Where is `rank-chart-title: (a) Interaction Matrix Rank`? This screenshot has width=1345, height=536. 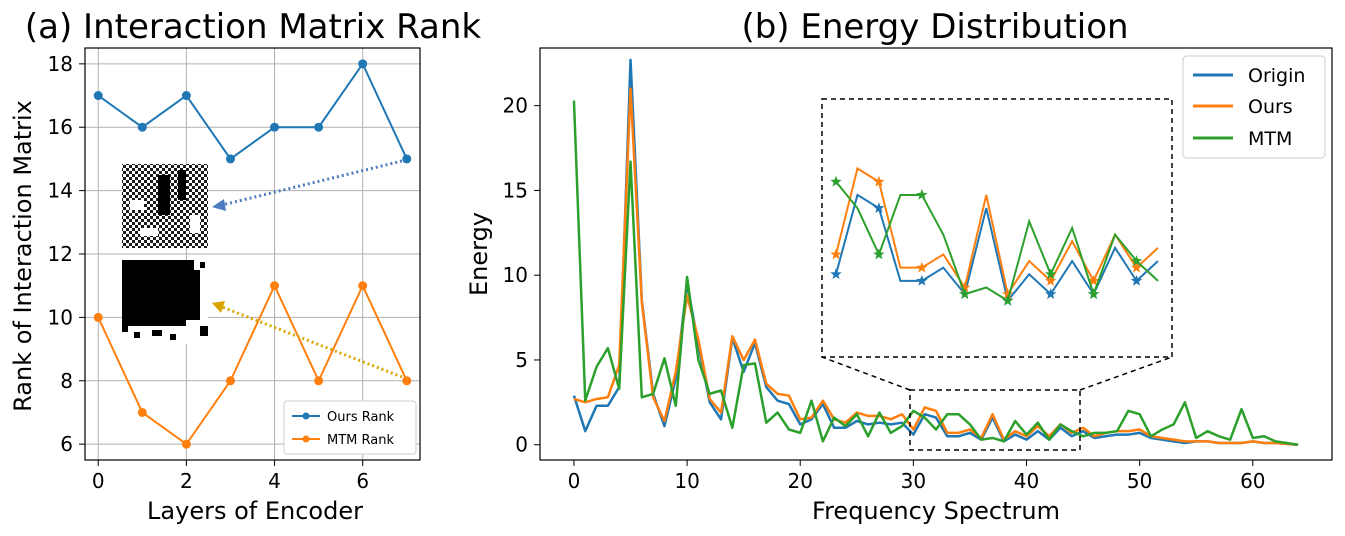 rank-chart-title: (a) Interaction Matrix Rank is located at coordinates (253, 27).